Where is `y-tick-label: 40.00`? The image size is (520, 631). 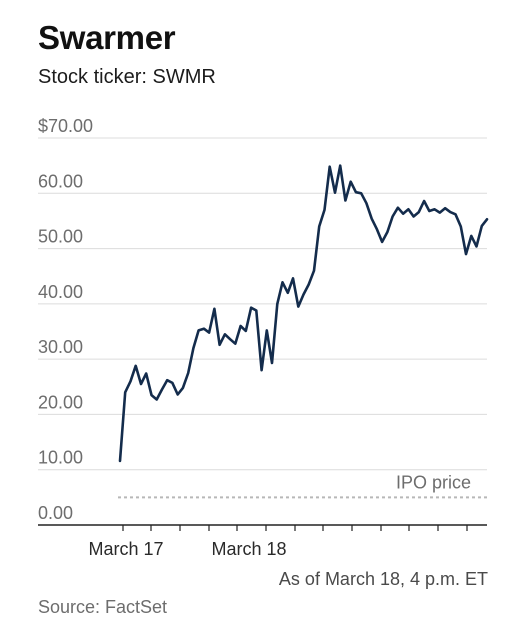 y-tick-label: 40.00 is located at coordinates (60, 292).